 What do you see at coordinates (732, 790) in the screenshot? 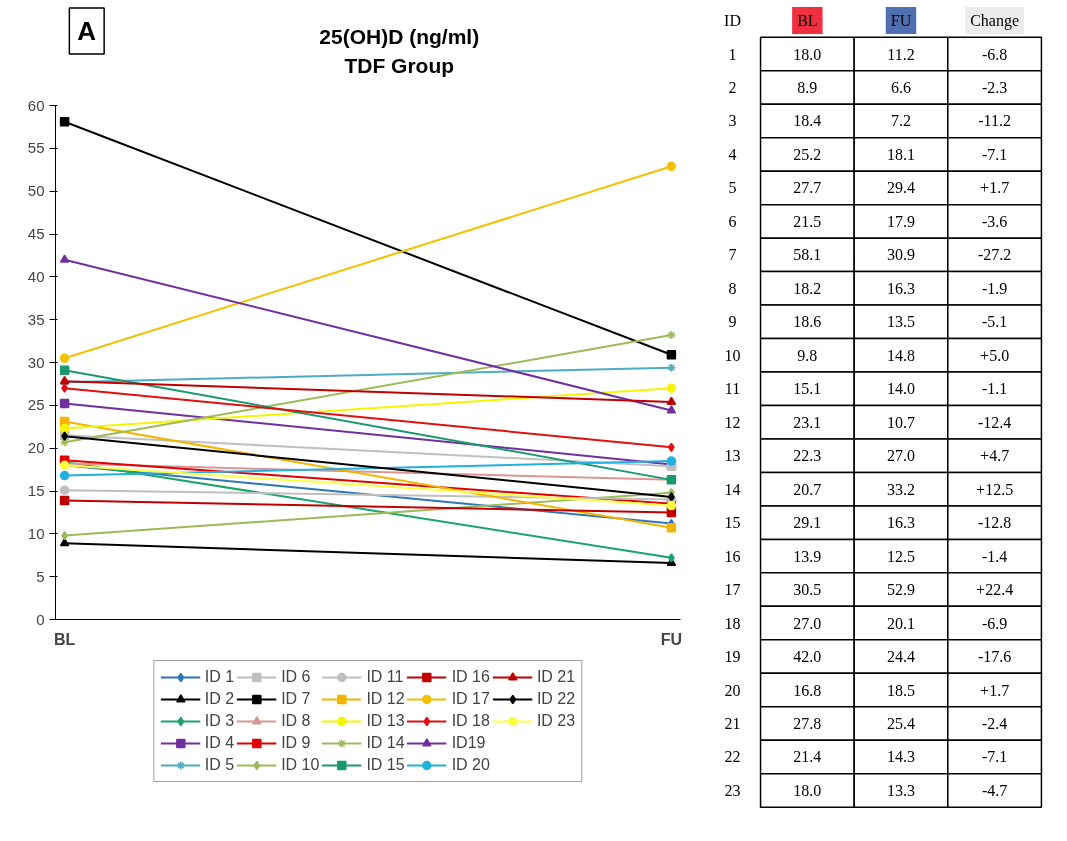
I see `y-tick-label: 23` at bounding box center [732, 790].